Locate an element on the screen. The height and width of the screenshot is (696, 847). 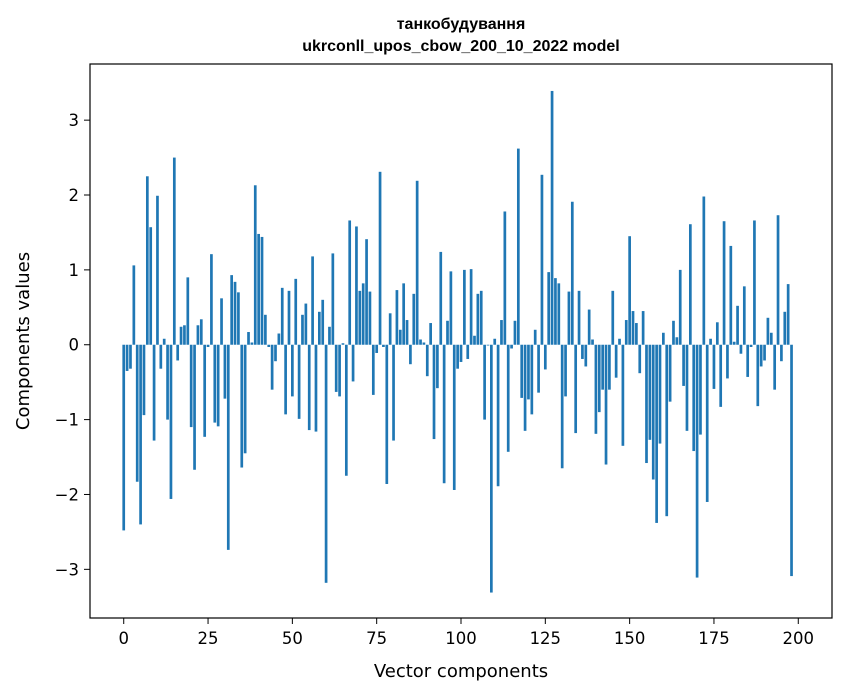
x-tick-label: 125 is located at coordinates (546, 638).